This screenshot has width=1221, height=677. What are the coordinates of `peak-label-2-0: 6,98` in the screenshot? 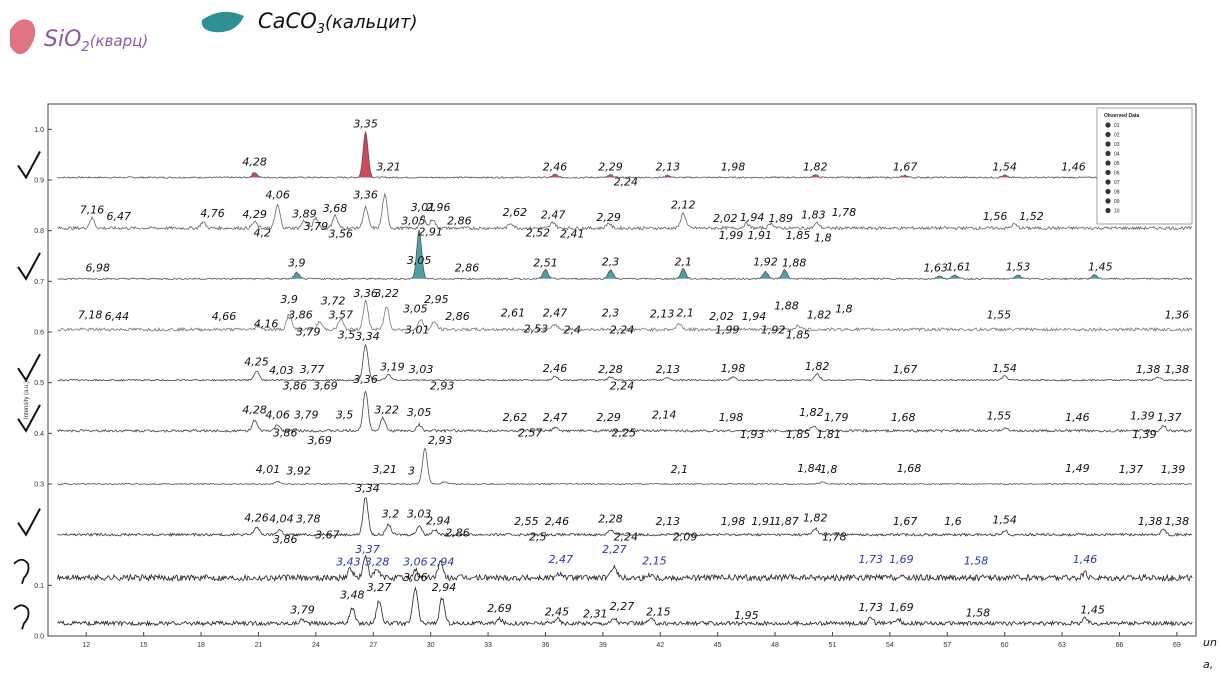 It's located at (97, 268).